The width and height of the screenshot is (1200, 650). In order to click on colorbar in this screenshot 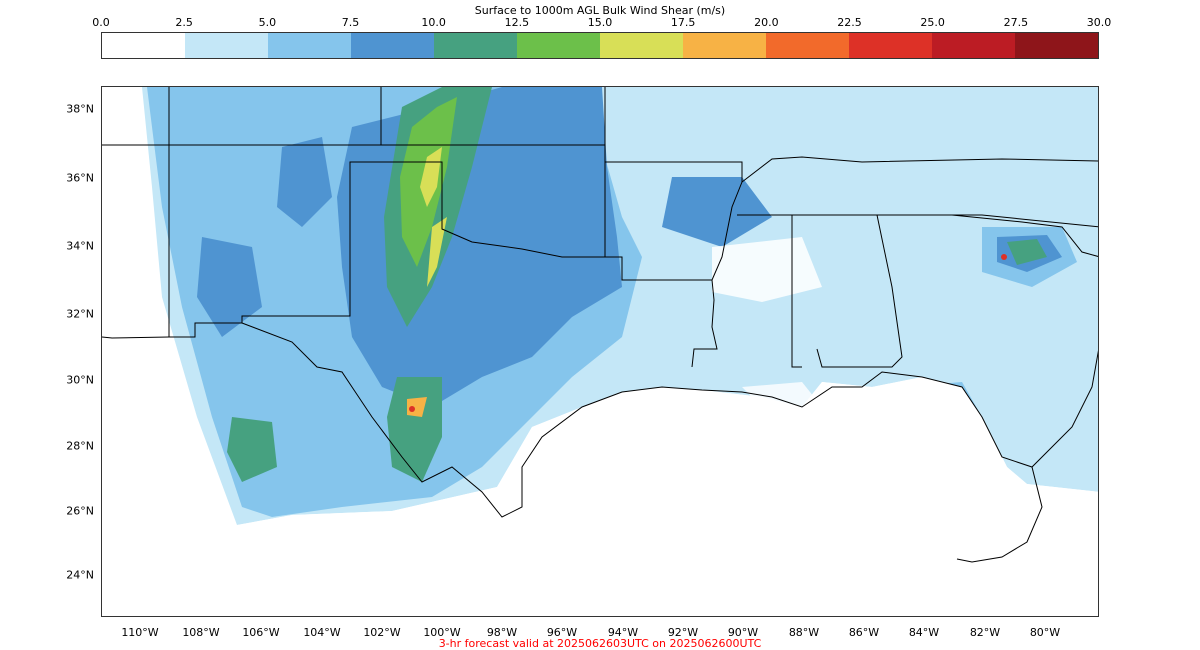, I will do `click(600, 45)`.